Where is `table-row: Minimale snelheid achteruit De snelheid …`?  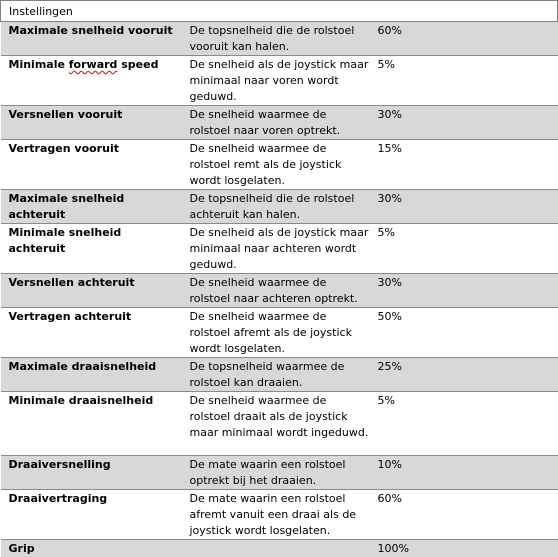 table-row: Minimale snelheid achteruit De snelheid … is located at coordinates (279, 249).